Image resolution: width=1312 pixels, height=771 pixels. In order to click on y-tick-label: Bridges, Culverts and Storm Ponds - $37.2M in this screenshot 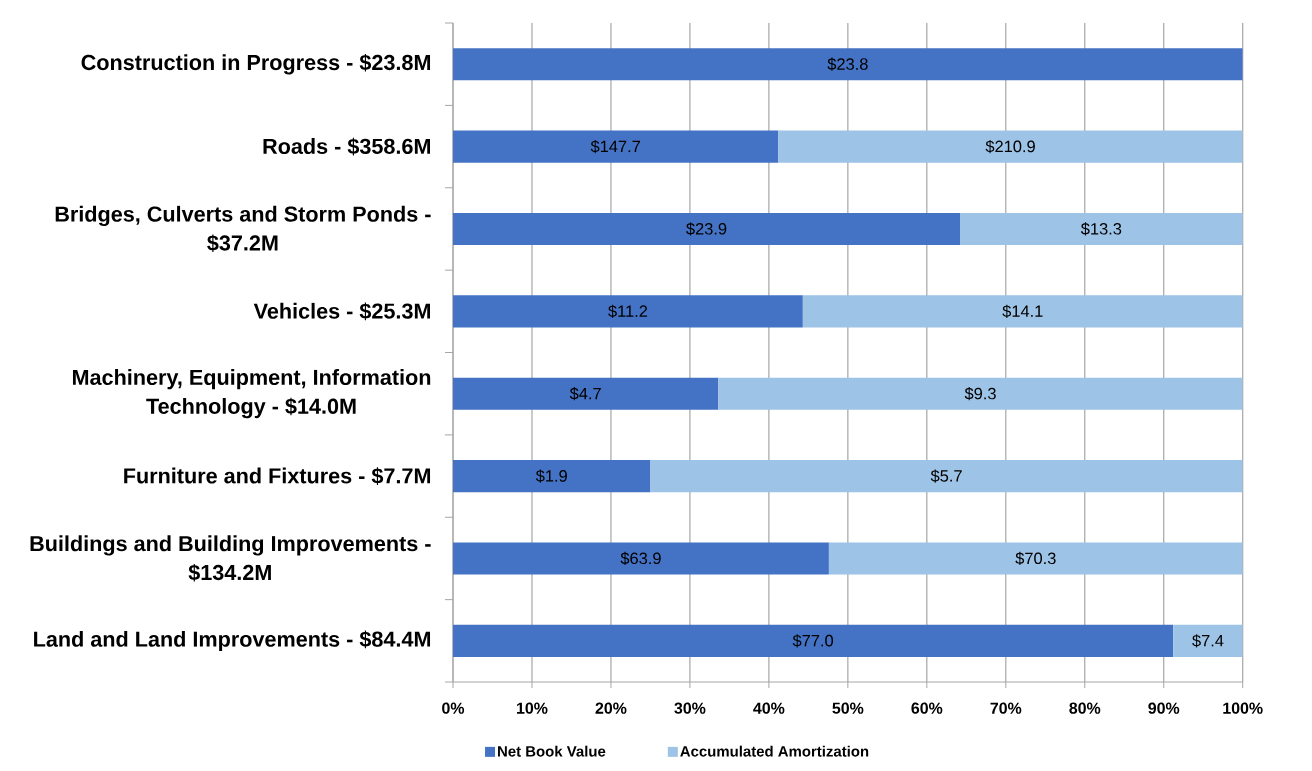, I will do `click(243, 229)`.